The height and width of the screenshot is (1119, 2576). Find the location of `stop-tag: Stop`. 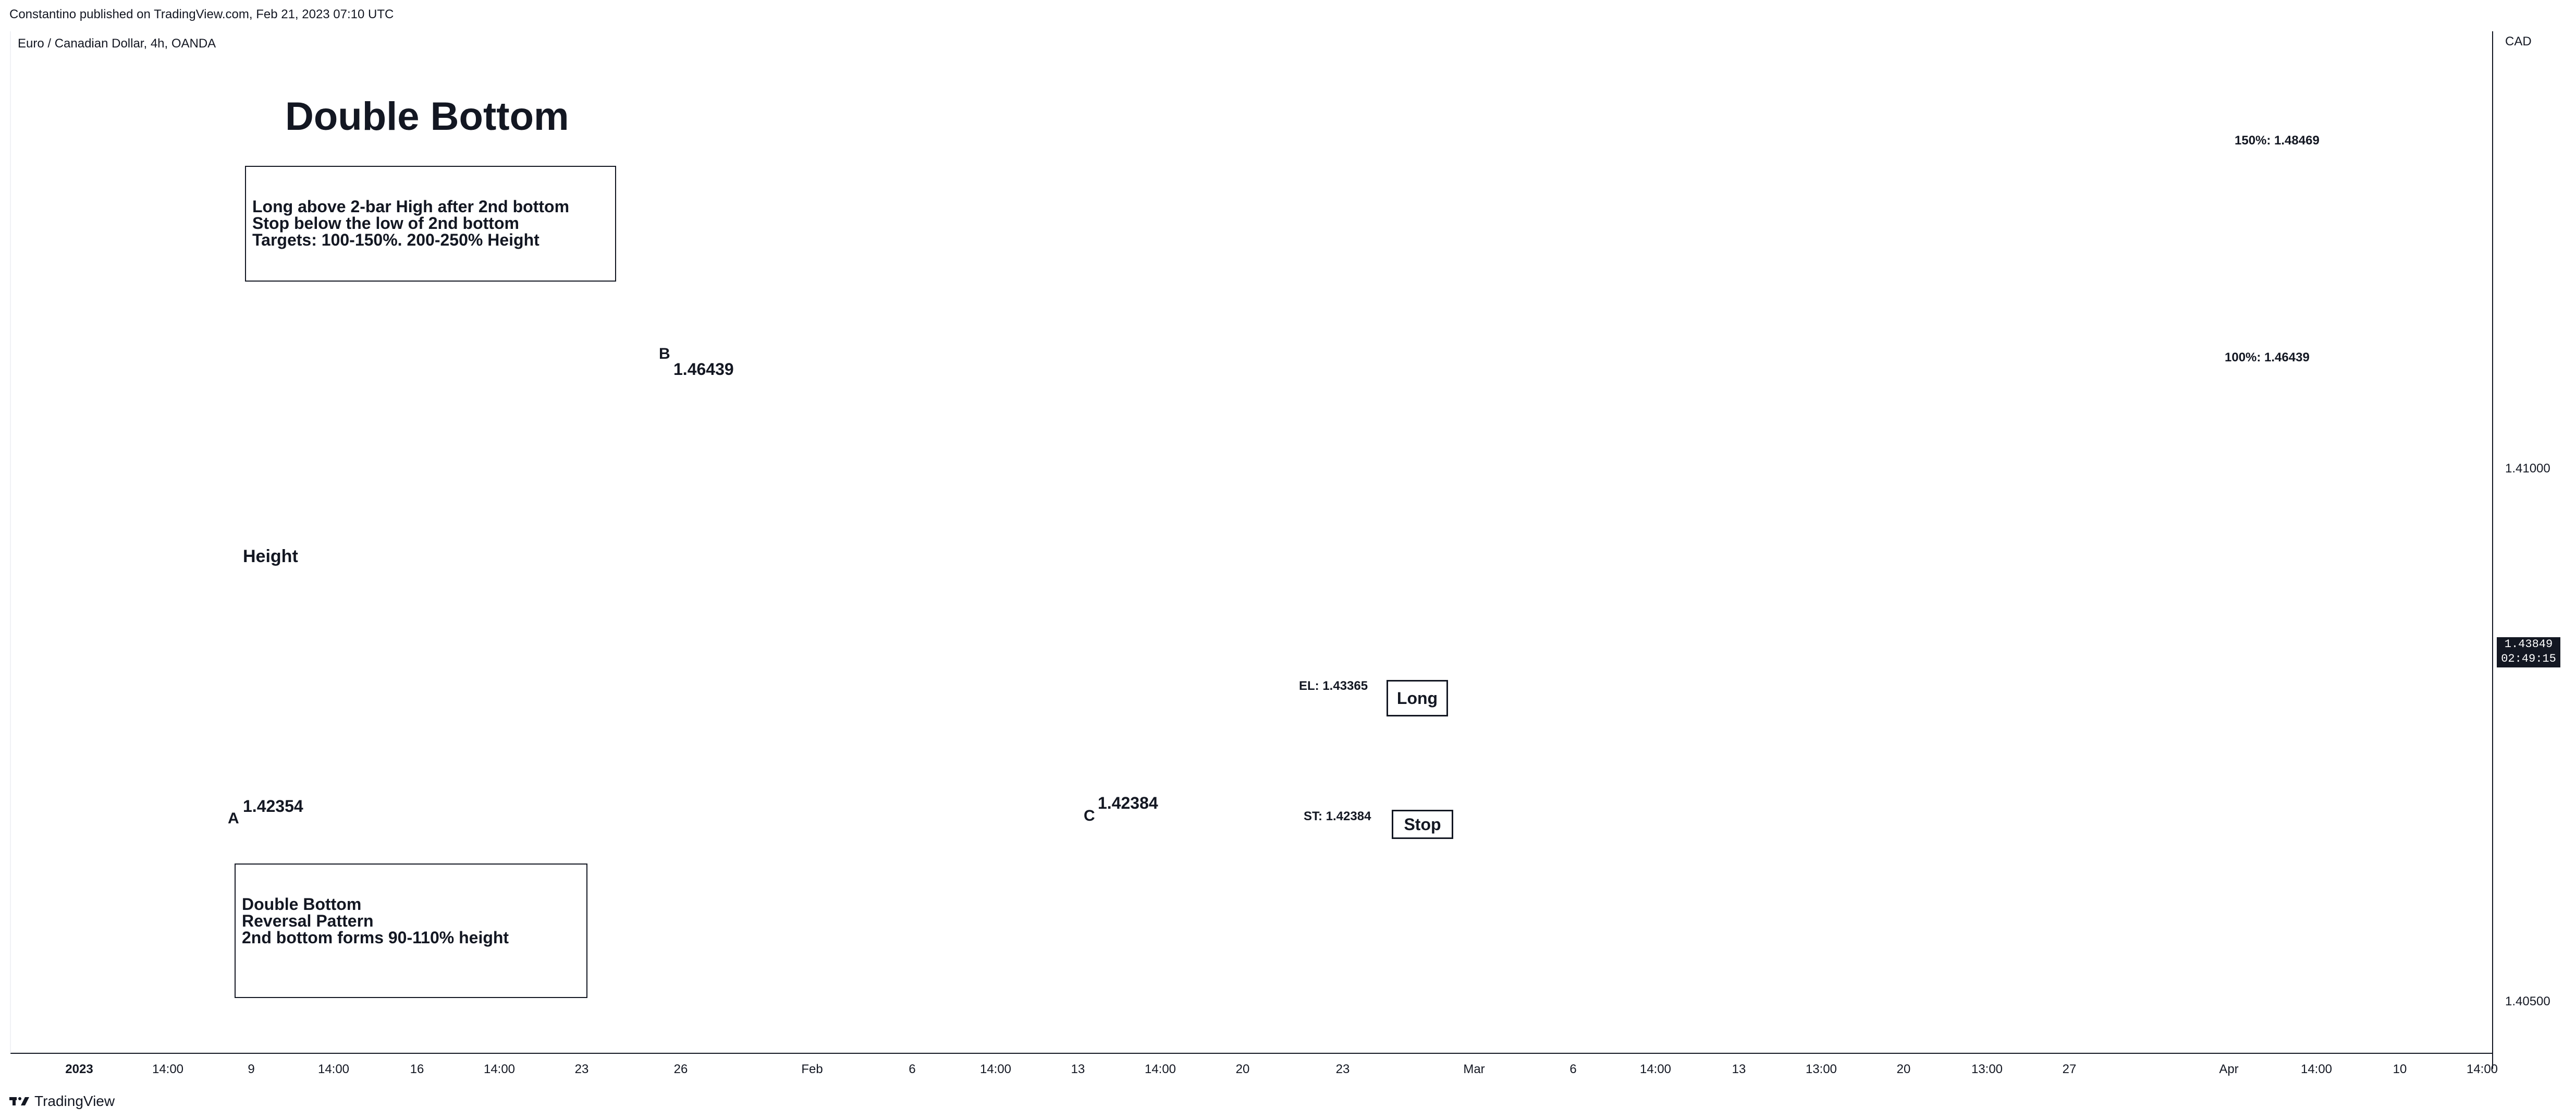

stop-tag: Stop is located at coordinates (1422, 824).